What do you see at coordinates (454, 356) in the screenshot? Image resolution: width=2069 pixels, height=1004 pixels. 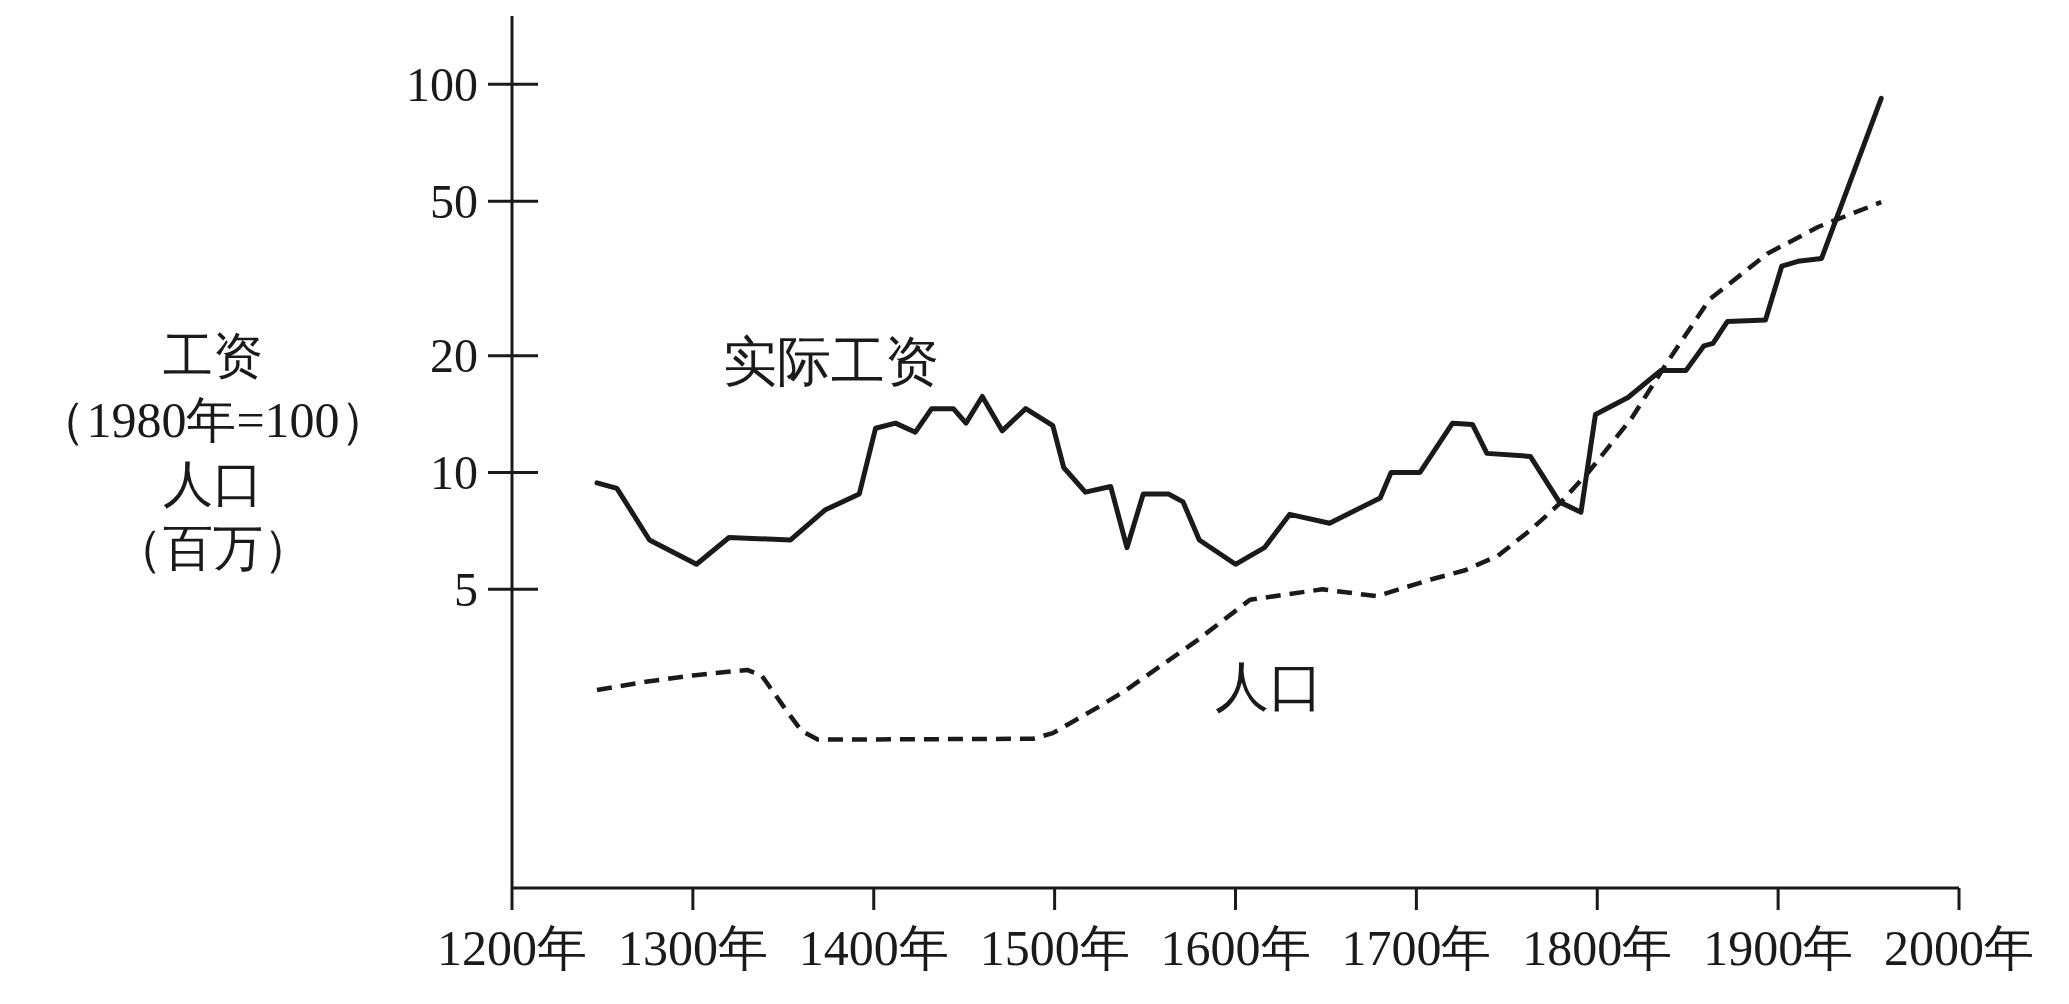 I see `y-tick-label: 20` at bounding box center [454, 356].